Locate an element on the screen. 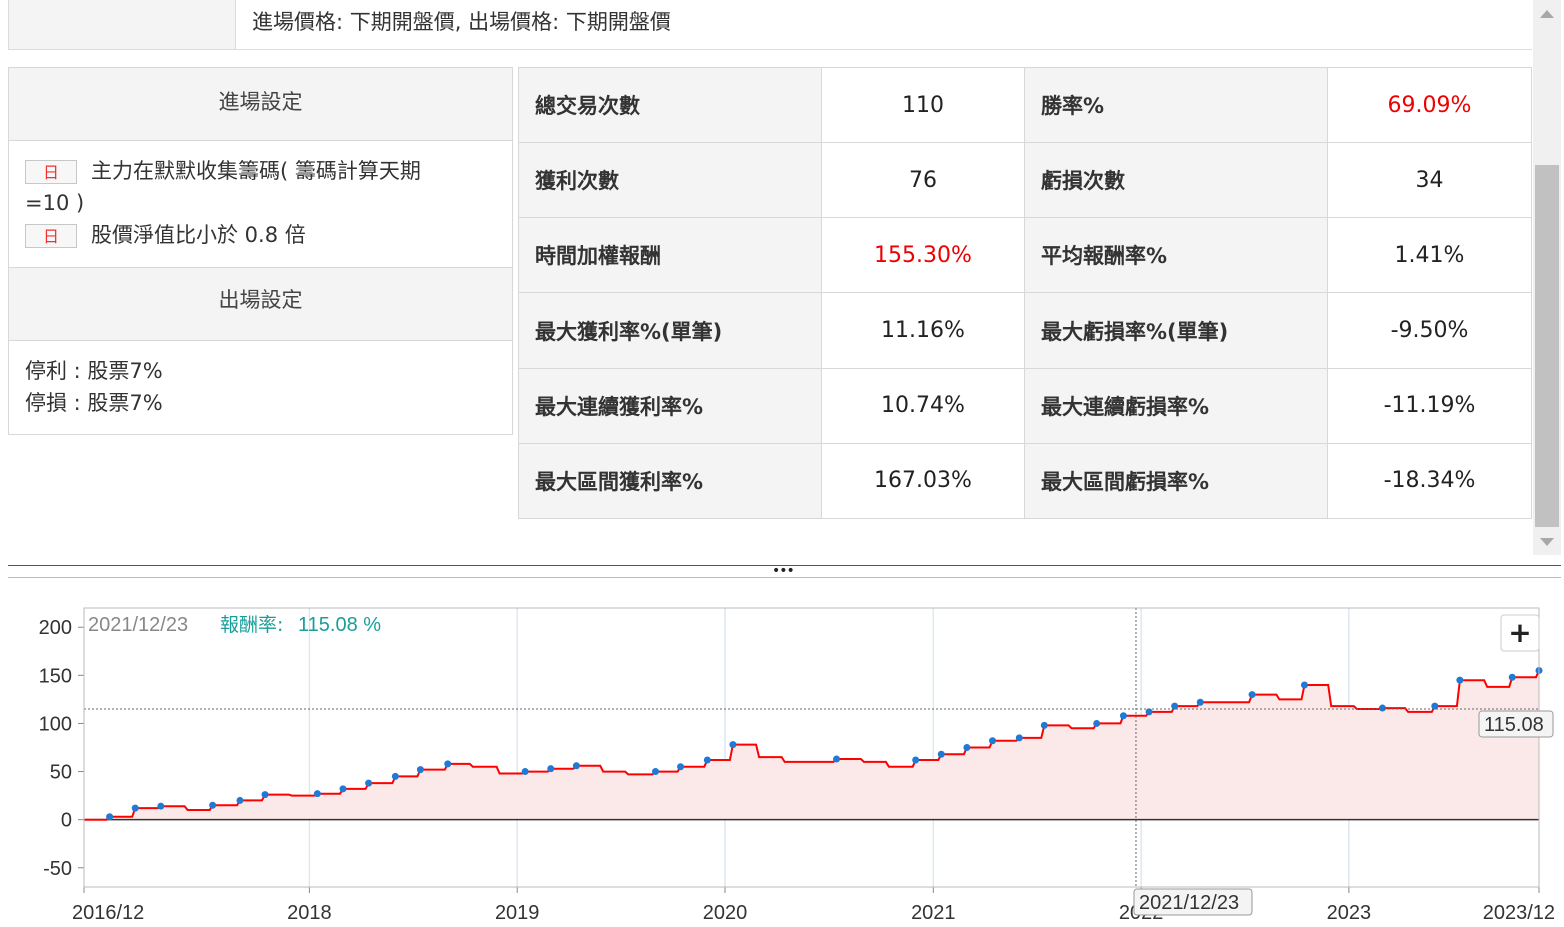 This screenshot has height=927, width=1564. crosshair-date-label: 2021/12/23 is located at coordinates (1193, 902).